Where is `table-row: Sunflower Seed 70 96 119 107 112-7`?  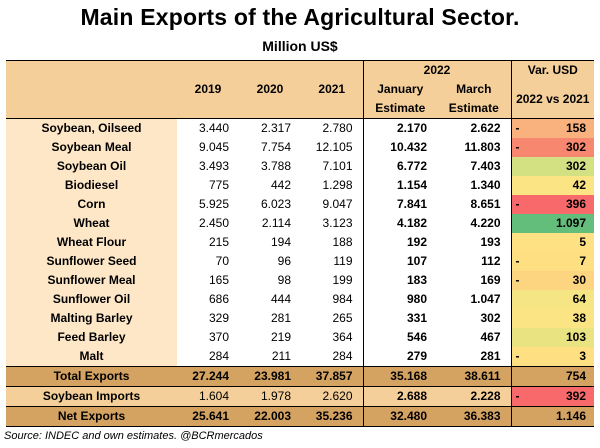 table-row: Sunflower Seed 70 96 119 107 112-7 is located at coordinates (300, 261).